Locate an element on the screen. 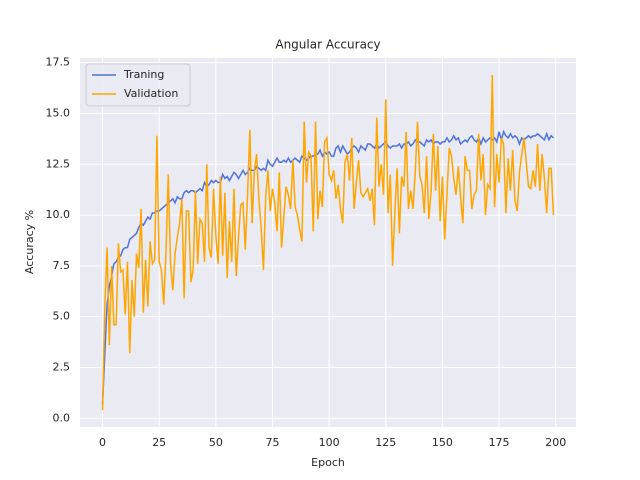 The height and width of the screenshot is (480, 640). y-tick-label: 15.0 is located at coordinates (58, 112).